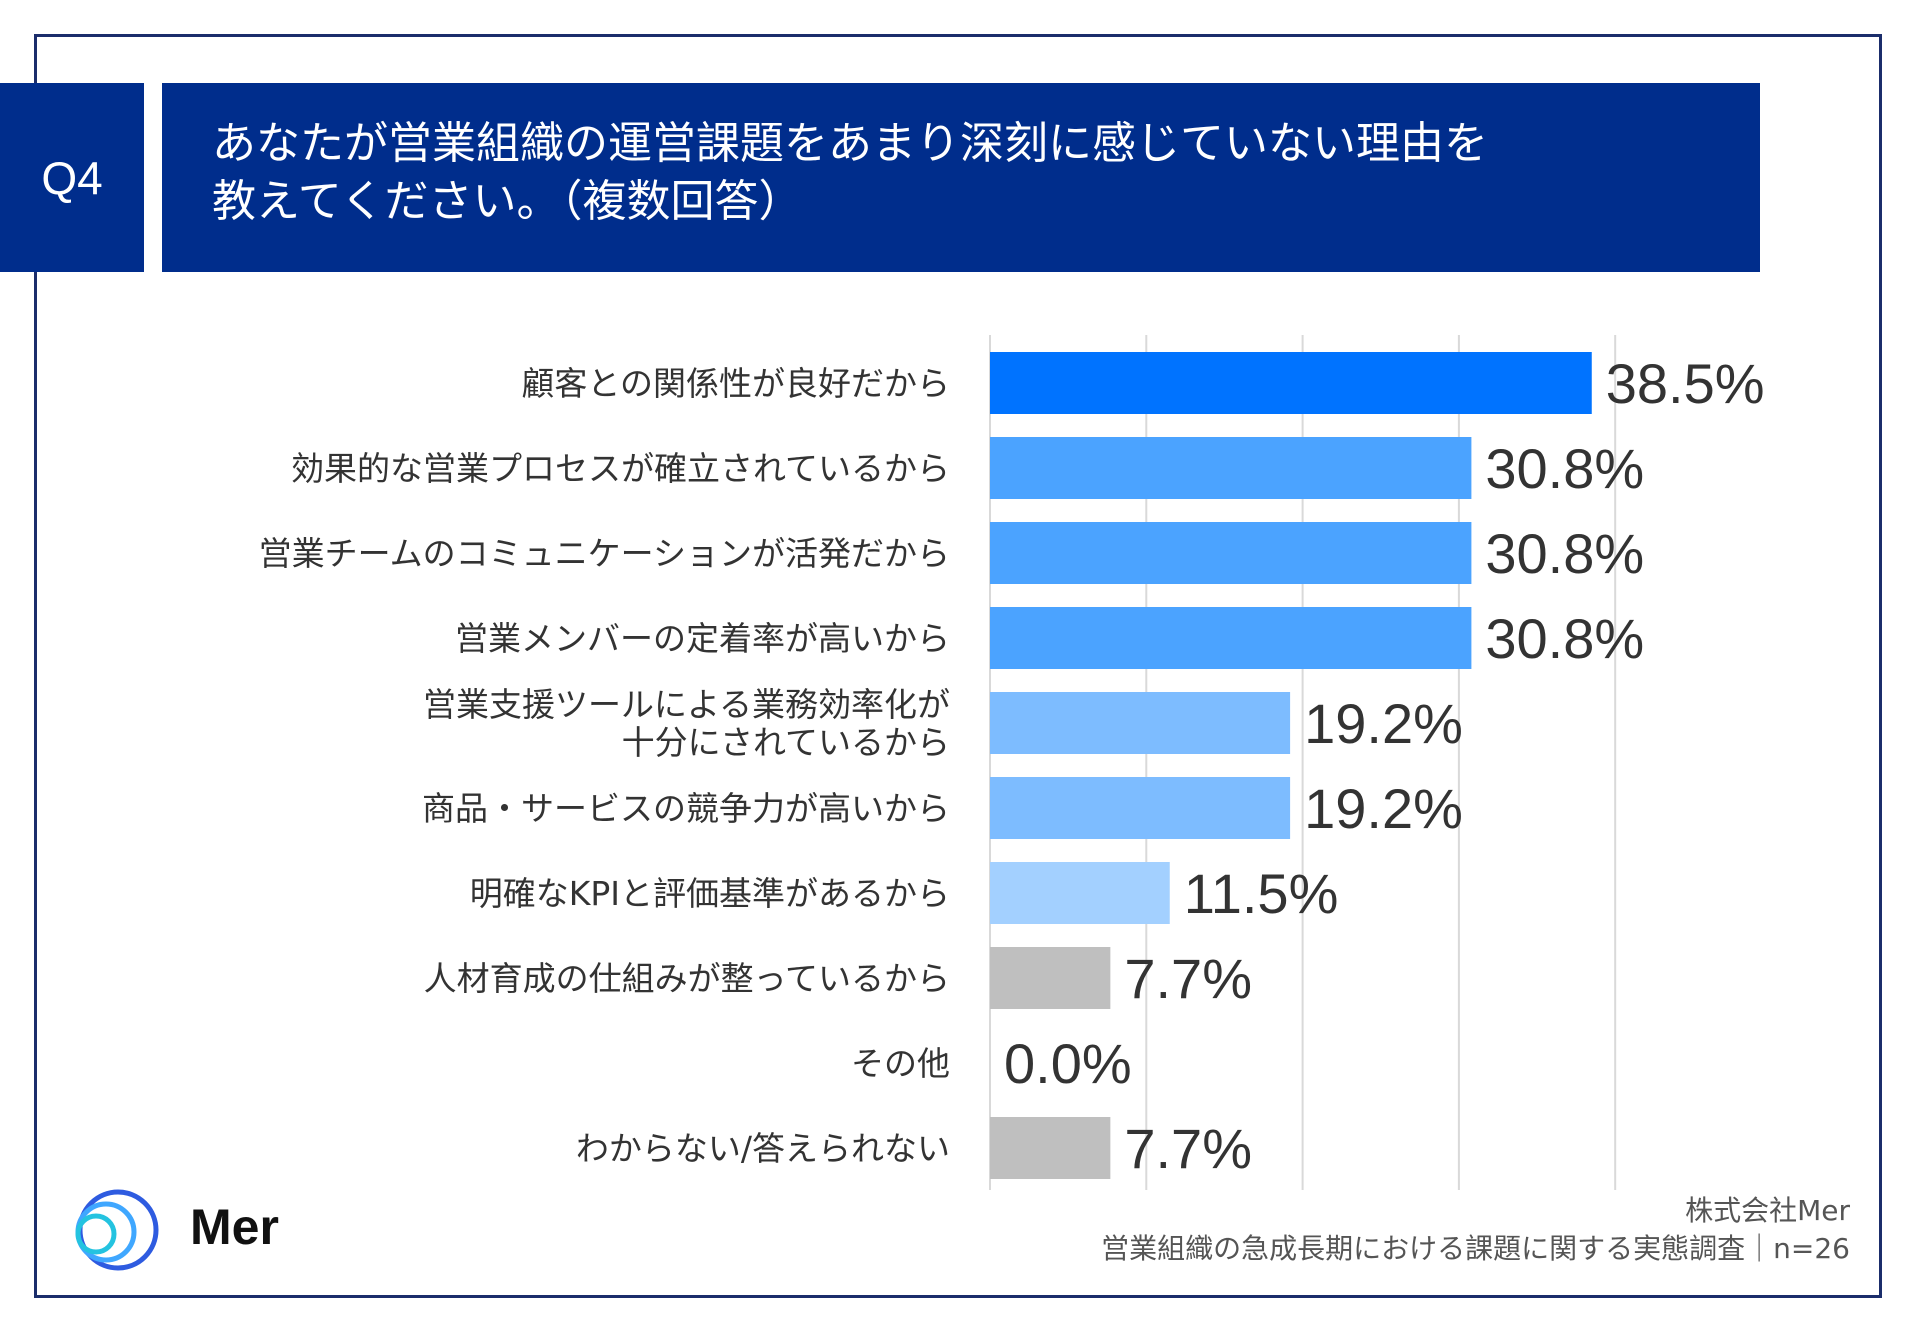 This screenshot has height=1329, width=1920. What do you see at coordinates (786, 742) in the screenshot?
I see `category-label: 十分にされているから` at bounding box center [786, 742].